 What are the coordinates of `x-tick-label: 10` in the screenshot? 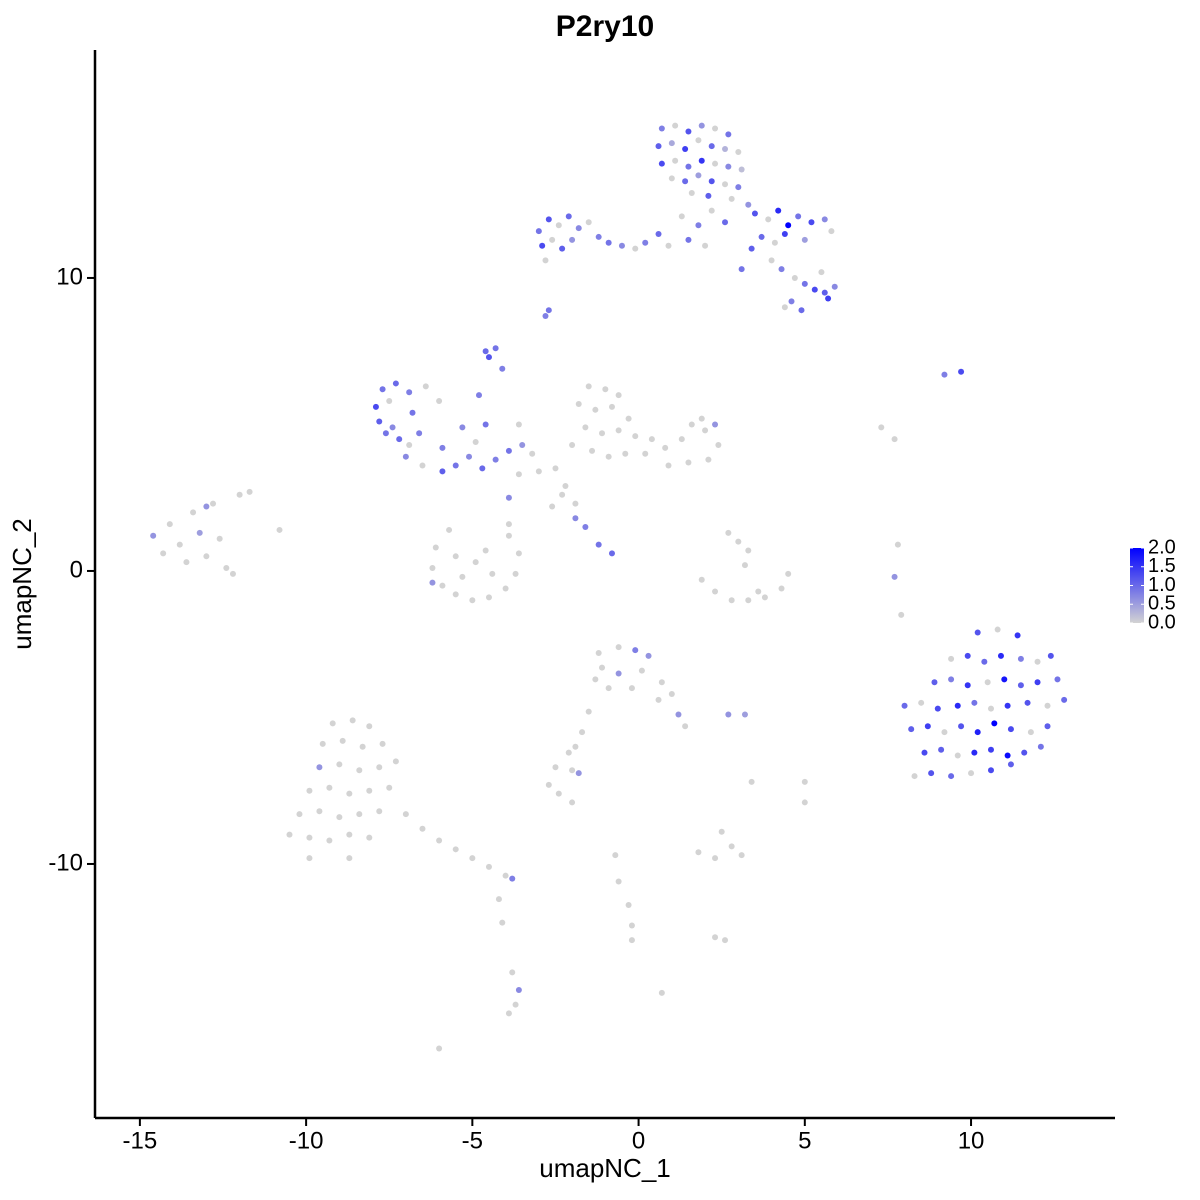 It's located at (971, 1140).